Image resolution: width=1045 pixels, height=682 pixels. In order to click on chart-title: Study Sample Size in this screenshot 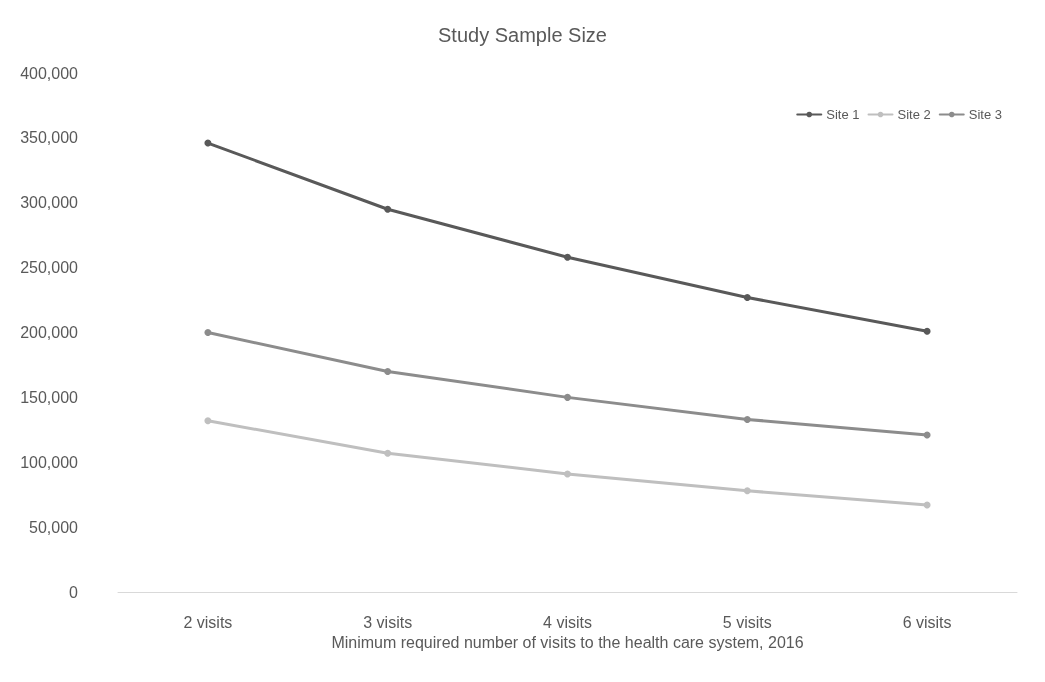, I will do `click(522, 35)`.